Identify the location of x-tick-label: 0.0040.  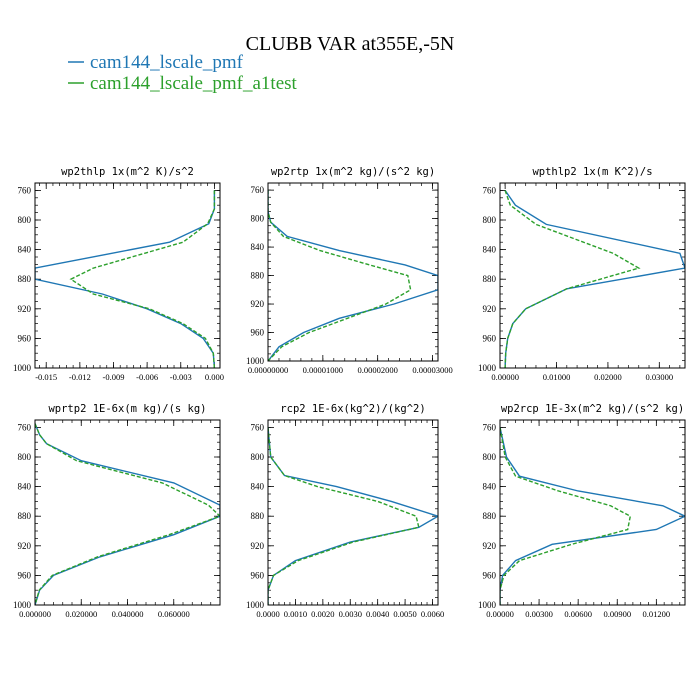
(377, 614).